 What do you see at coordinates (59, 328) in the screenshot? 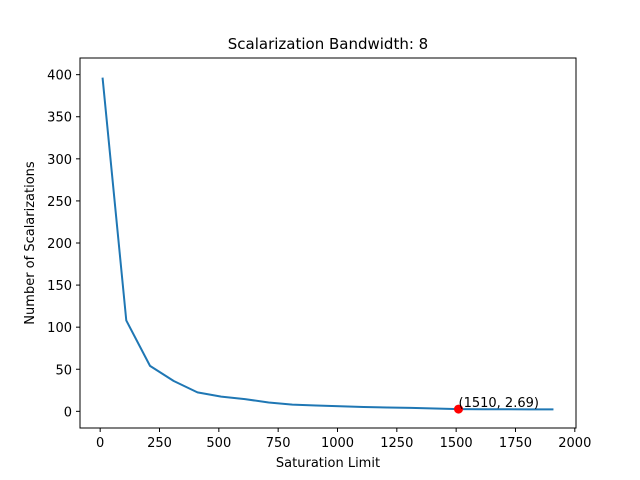
I see `y-tick-label: 100` at bounding box center [59, 328].